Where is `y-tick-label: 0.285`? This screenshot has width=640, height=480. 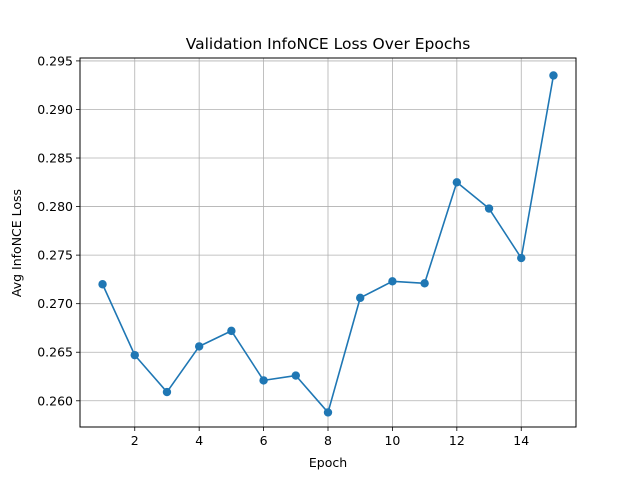 y-tick-label: 0.285 is located at coordinates (55, 158).